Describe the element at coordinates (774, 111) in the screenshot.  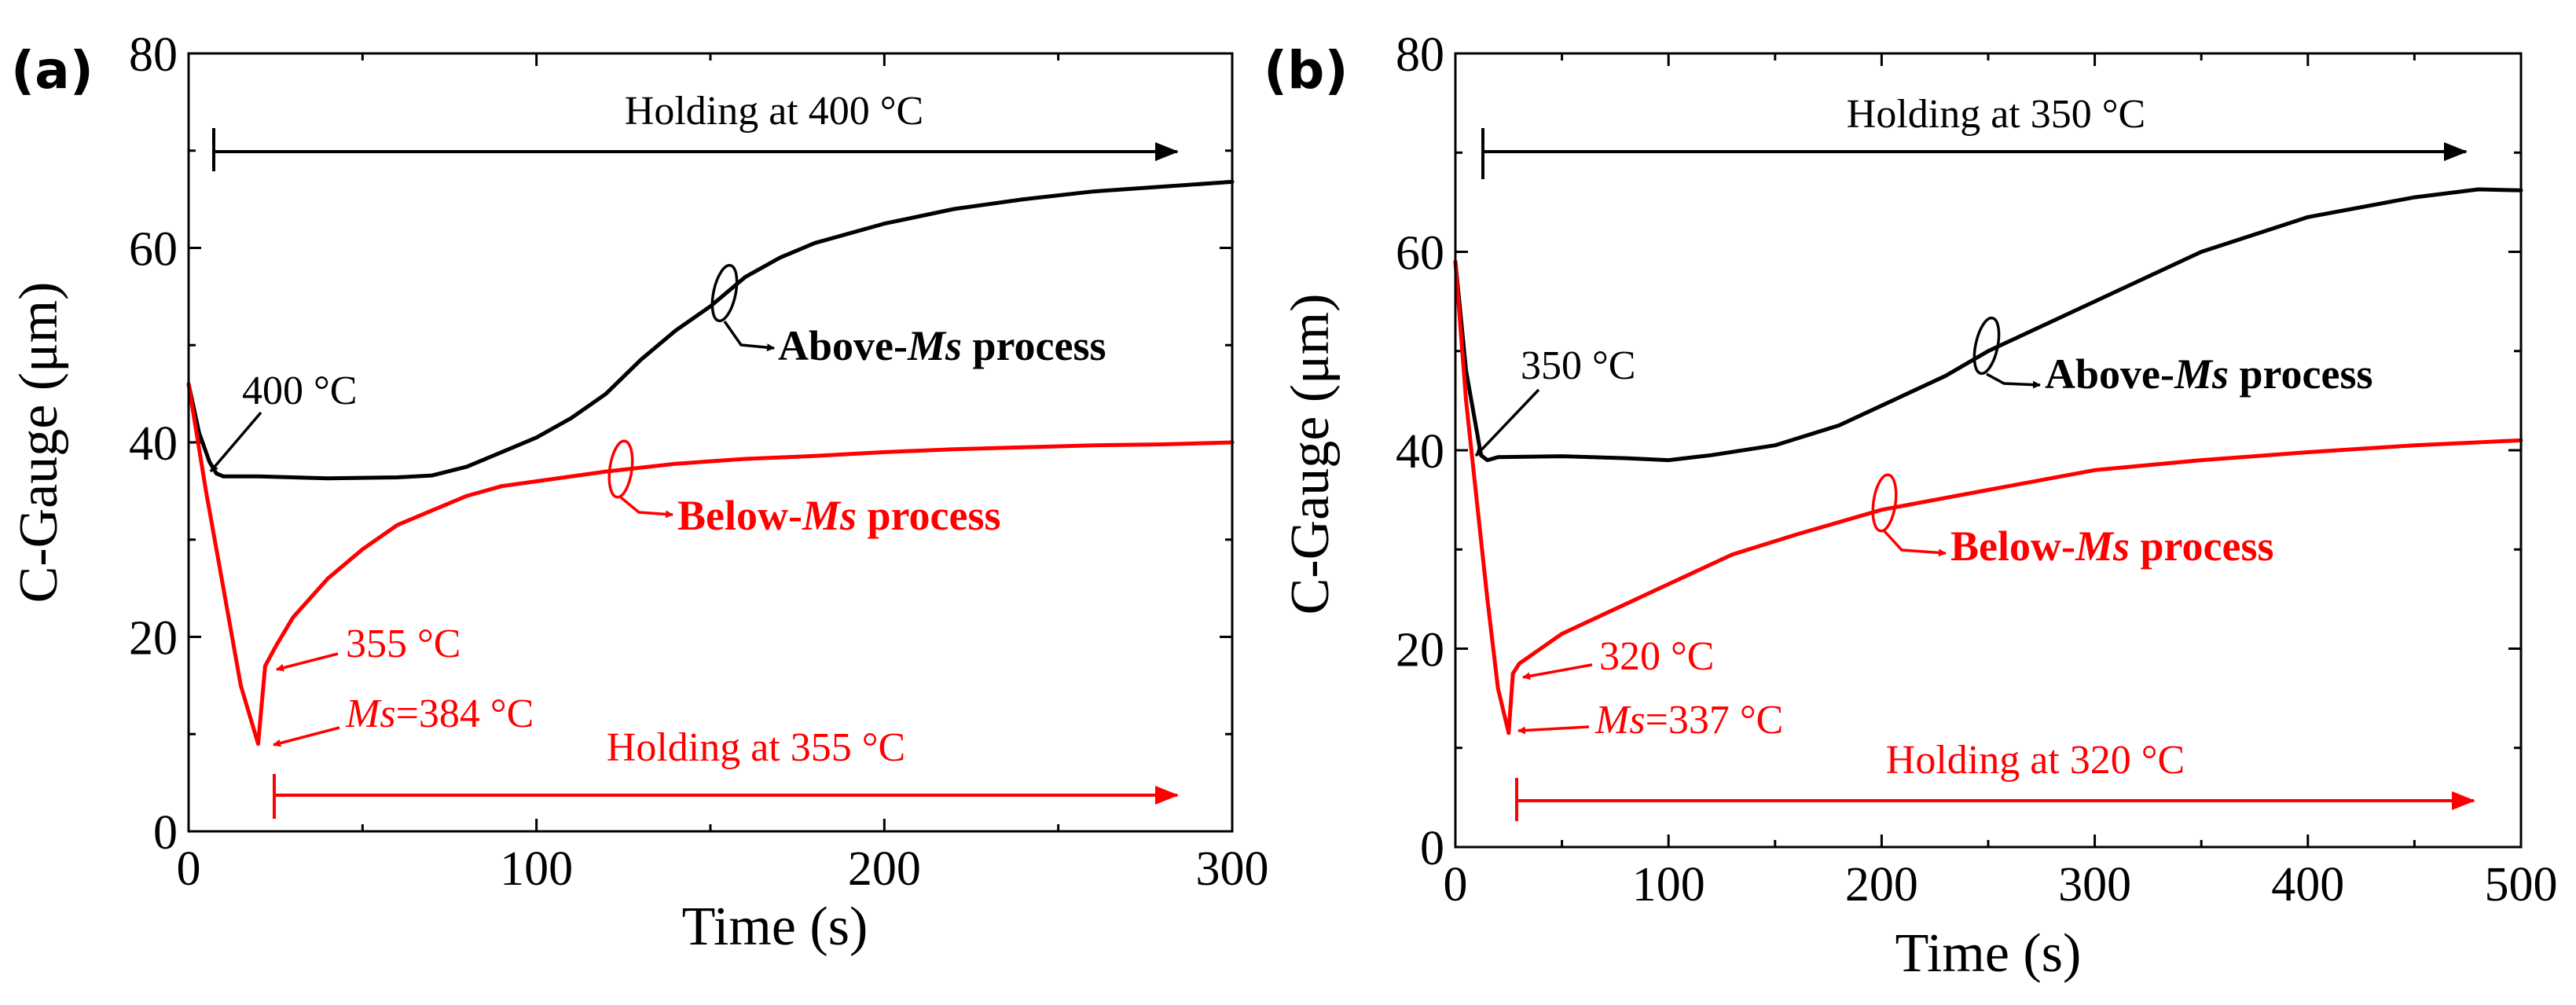
I see `panel-a-hold-above-label: Holding at 400 °C` at that location.